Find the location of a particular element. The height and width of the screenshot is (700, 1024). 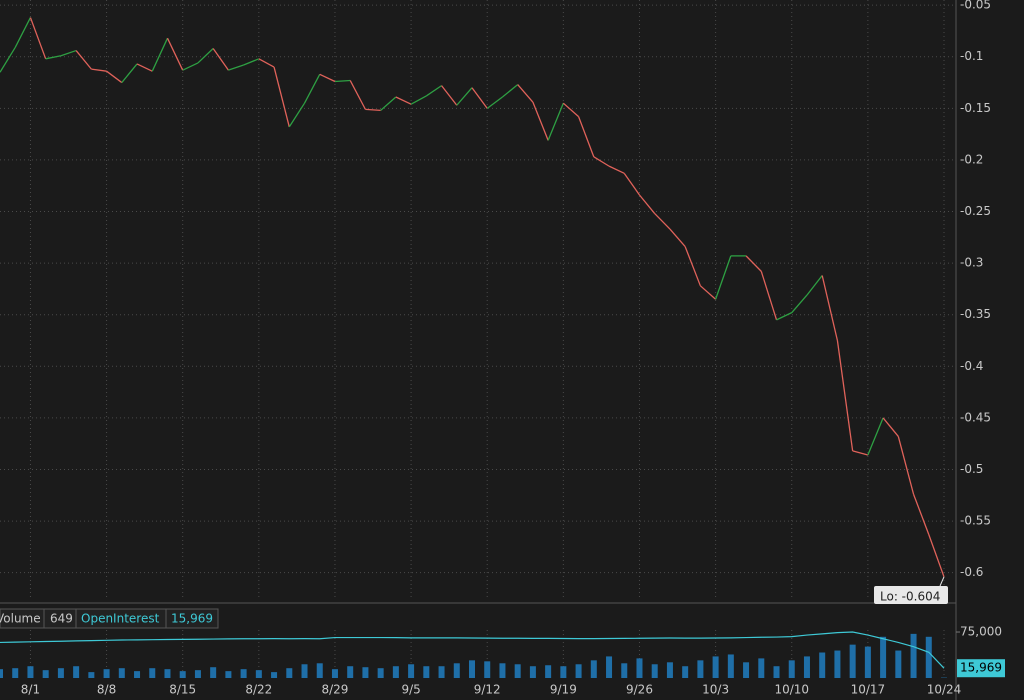

oi-value: 15,969 is located at coordinates (192, 619).